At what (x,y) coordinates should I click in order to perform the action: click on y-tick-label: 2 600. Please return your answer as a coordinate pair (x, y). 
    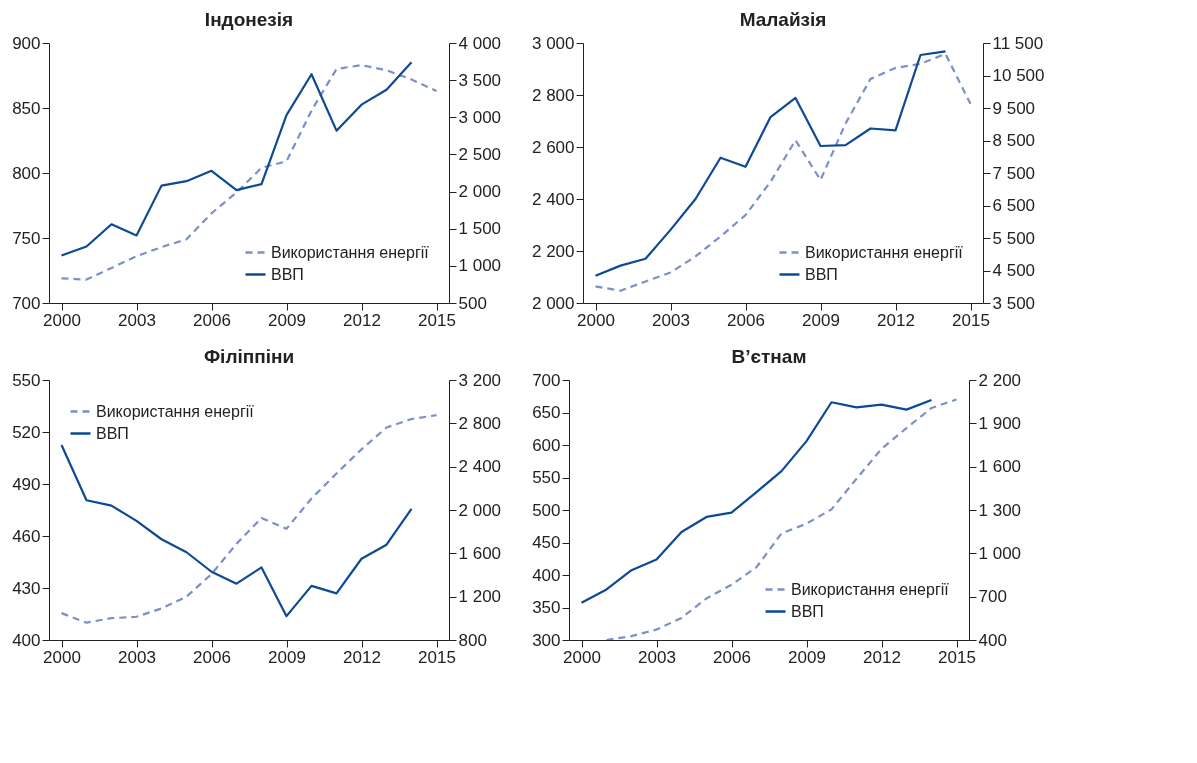
    Looking at the image, I should click on (553, 147).